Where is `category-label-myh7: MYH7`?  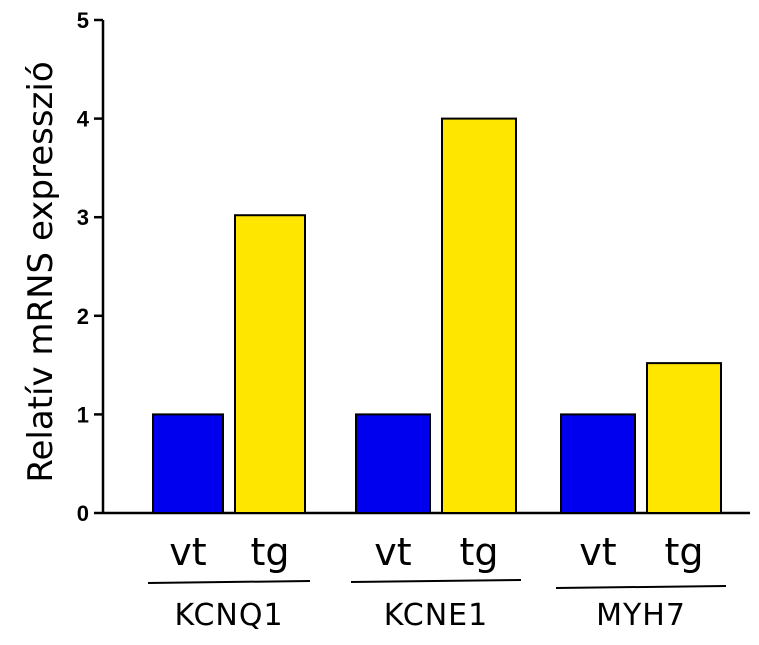
category-label-myh7: MYH7 is located at coordinates (641, 615).